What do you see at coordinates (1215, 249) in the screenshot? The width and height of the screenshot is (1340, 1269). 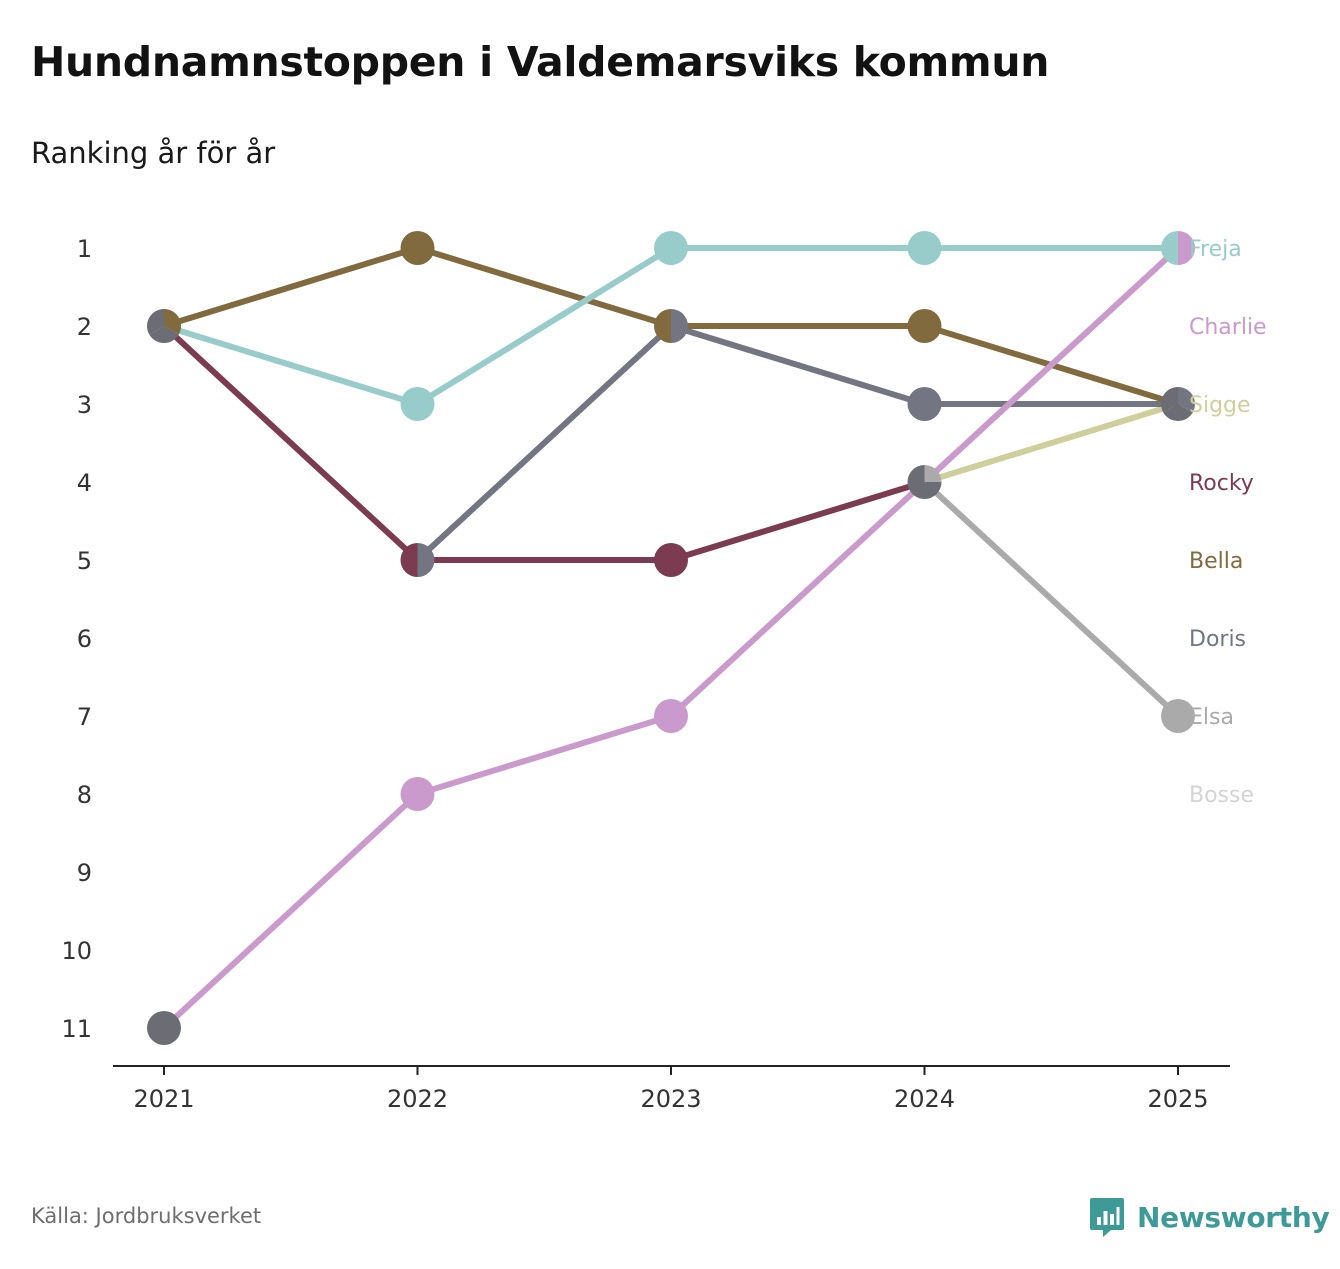 I see `legend-label-freja: Freja` at bounding box center [1215, 249].